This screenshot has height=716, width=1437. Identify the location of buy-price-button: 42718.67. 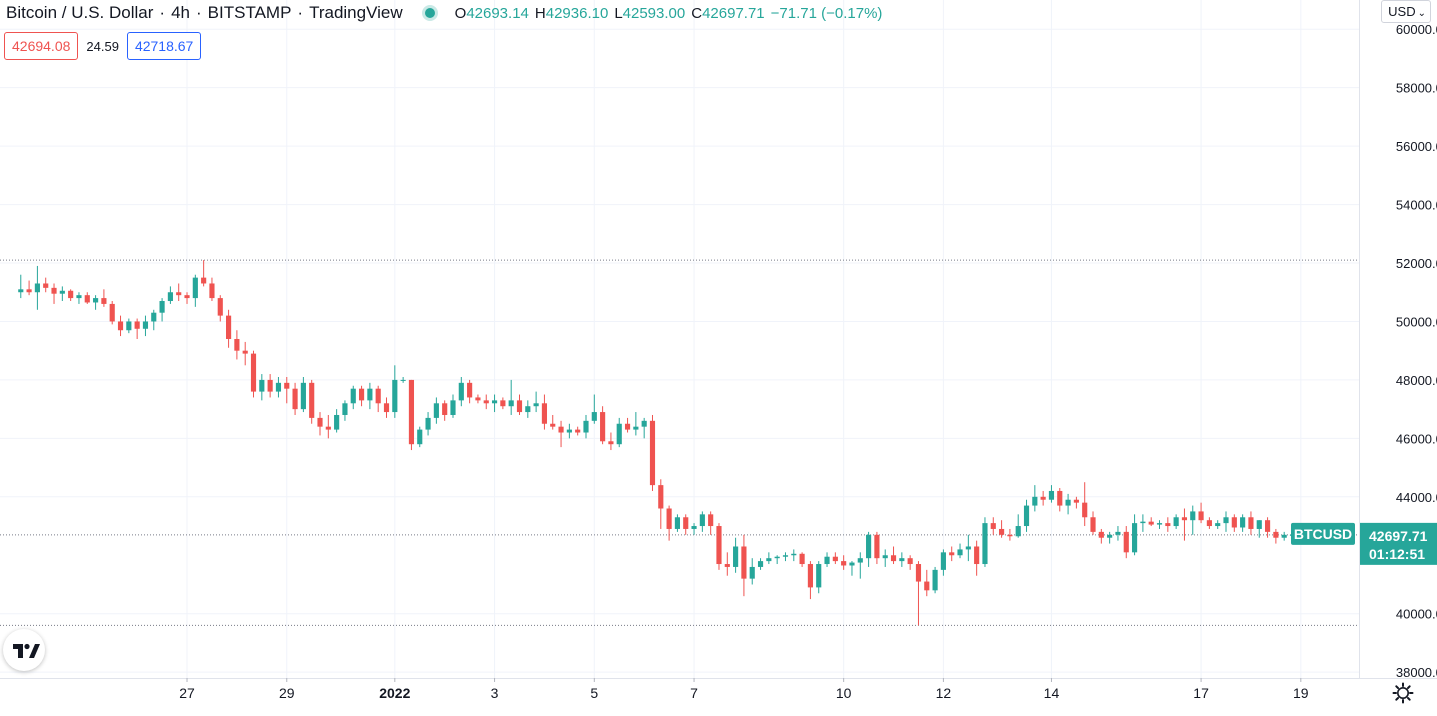
(164, 46).